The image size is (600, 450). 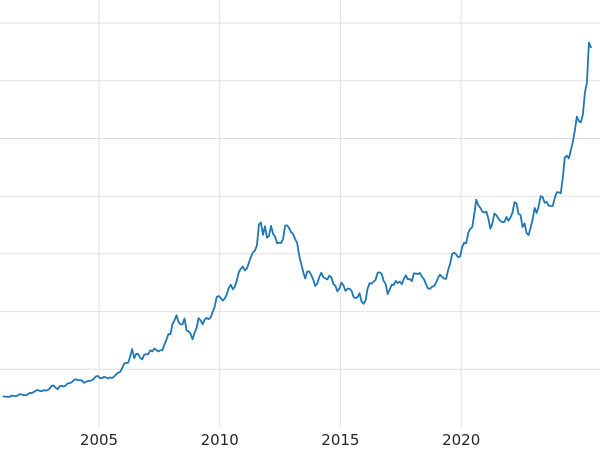 What do you see at coordinates (280, 440) in the screenshot?
I see `x-axis-tick-labels: 2005 2010 2015 2020` at bounding box center [280, 440].